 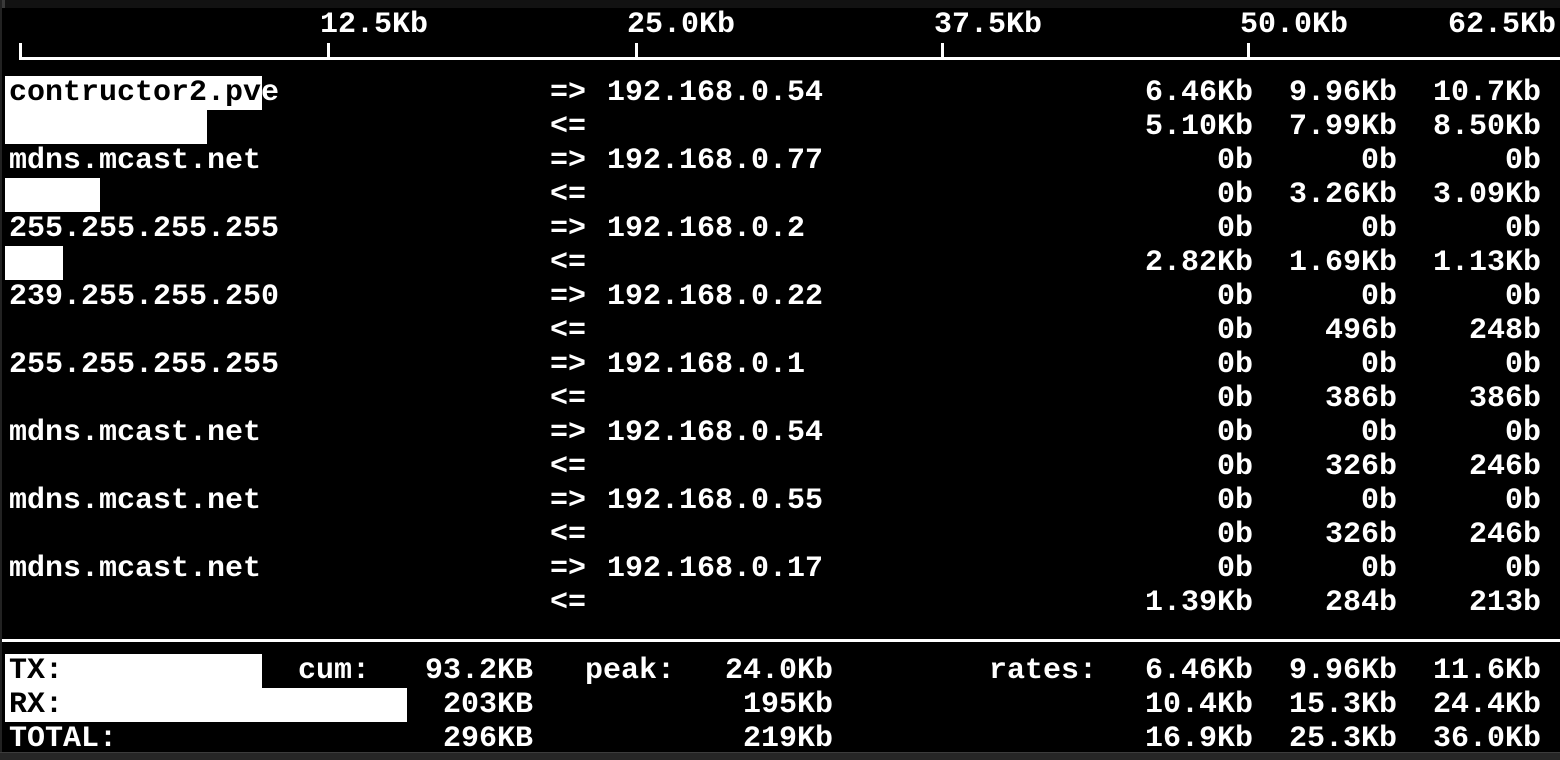 What do you see at coordinates (681, 25) in the screenshot?
I see `scale-label: 25.0Kb` at bounding box center [681, 25].